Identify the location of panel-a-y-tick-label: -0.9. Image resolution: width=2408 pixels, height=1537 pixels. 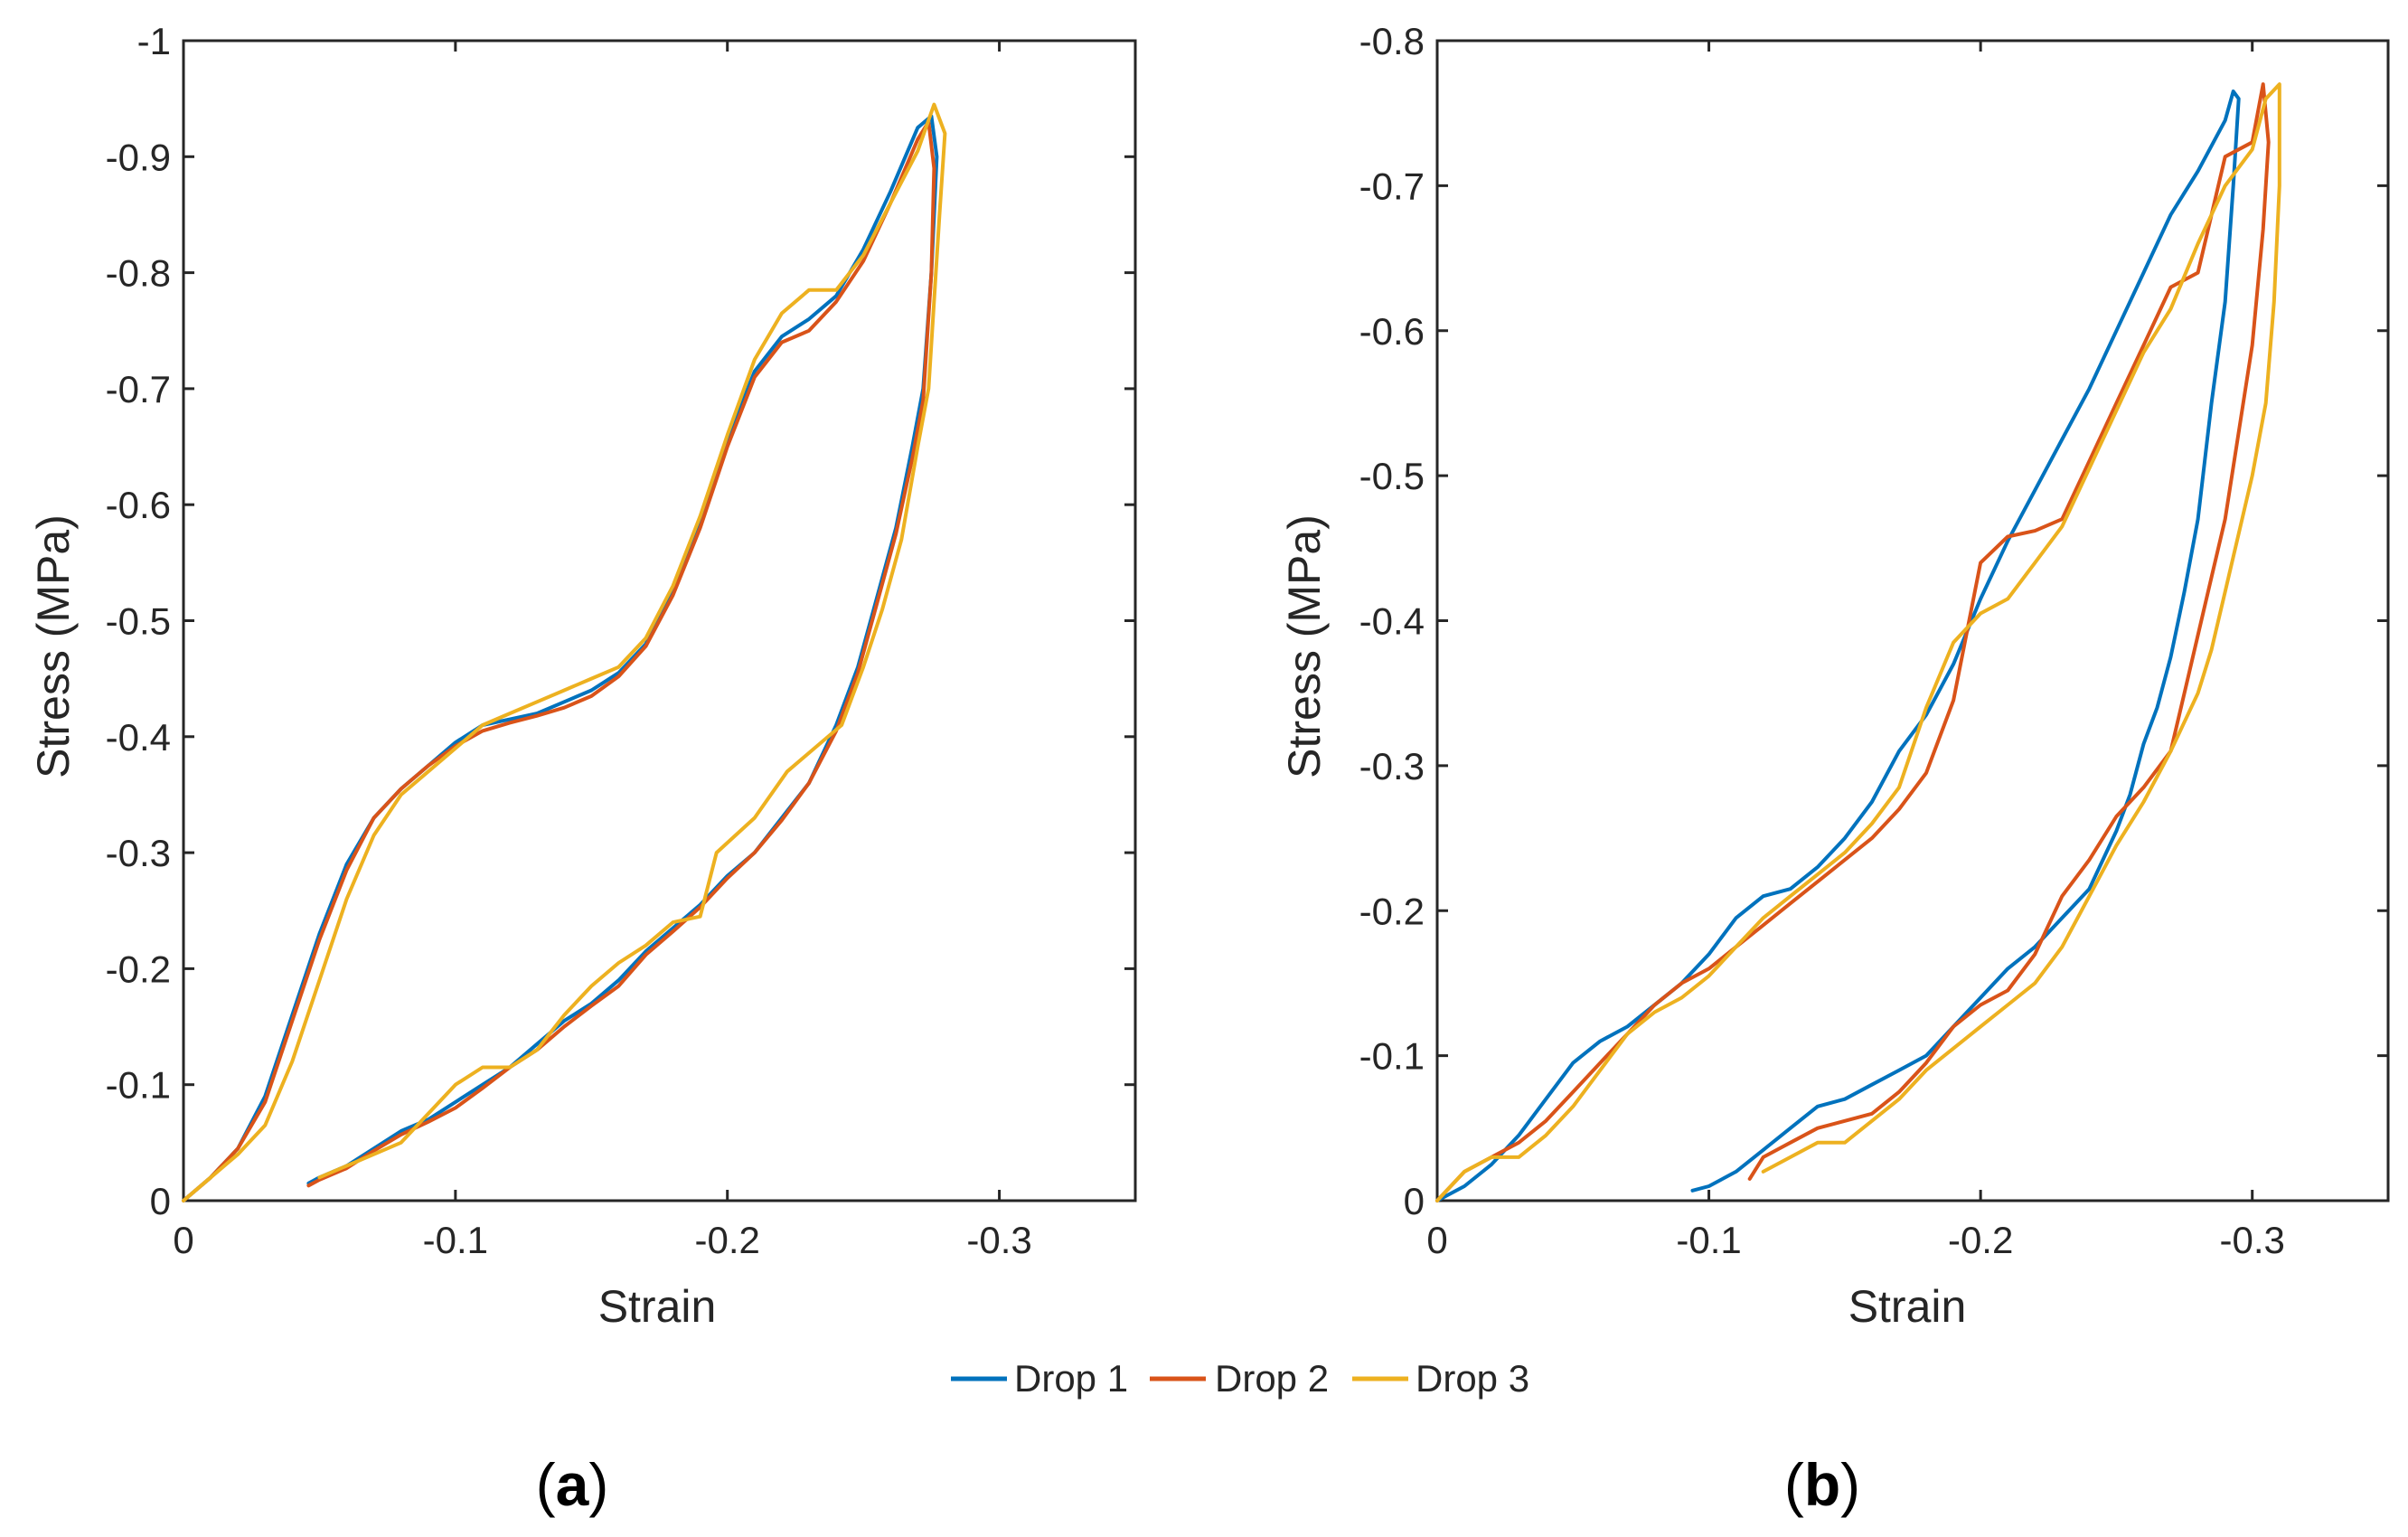
(138, 157).